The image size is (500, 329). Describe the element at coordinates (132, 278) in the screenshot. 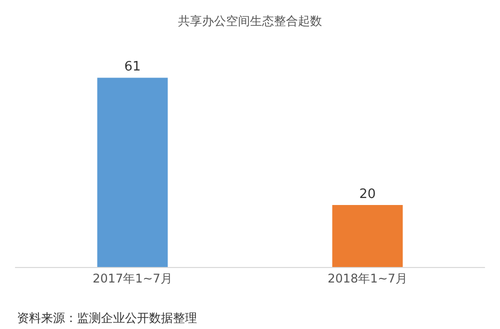

I see `x-tick-label: 2017年1~7月` at that location.